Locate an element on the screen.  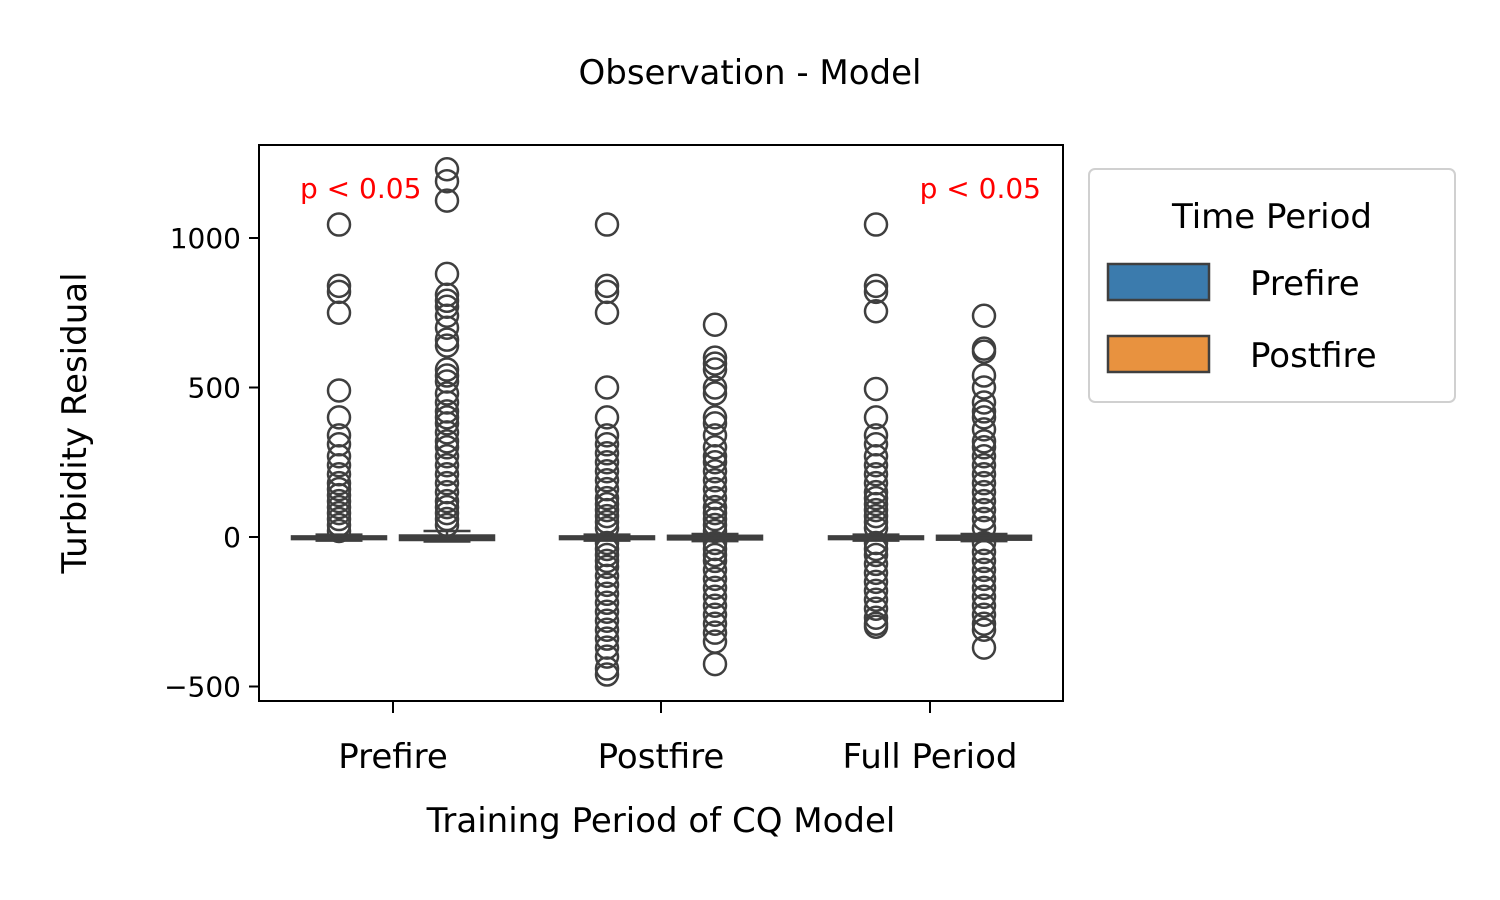
legend-title: Time Period is located at coordinates (1271, 217).